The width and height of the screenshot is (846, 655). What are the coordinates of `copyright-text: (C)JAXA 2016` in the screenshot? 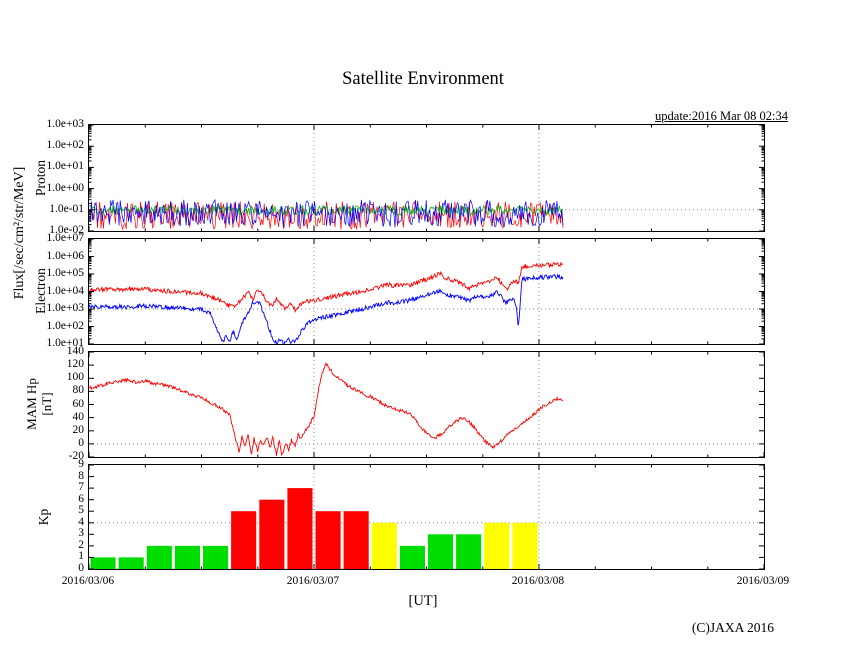 It's located at (732, 627).